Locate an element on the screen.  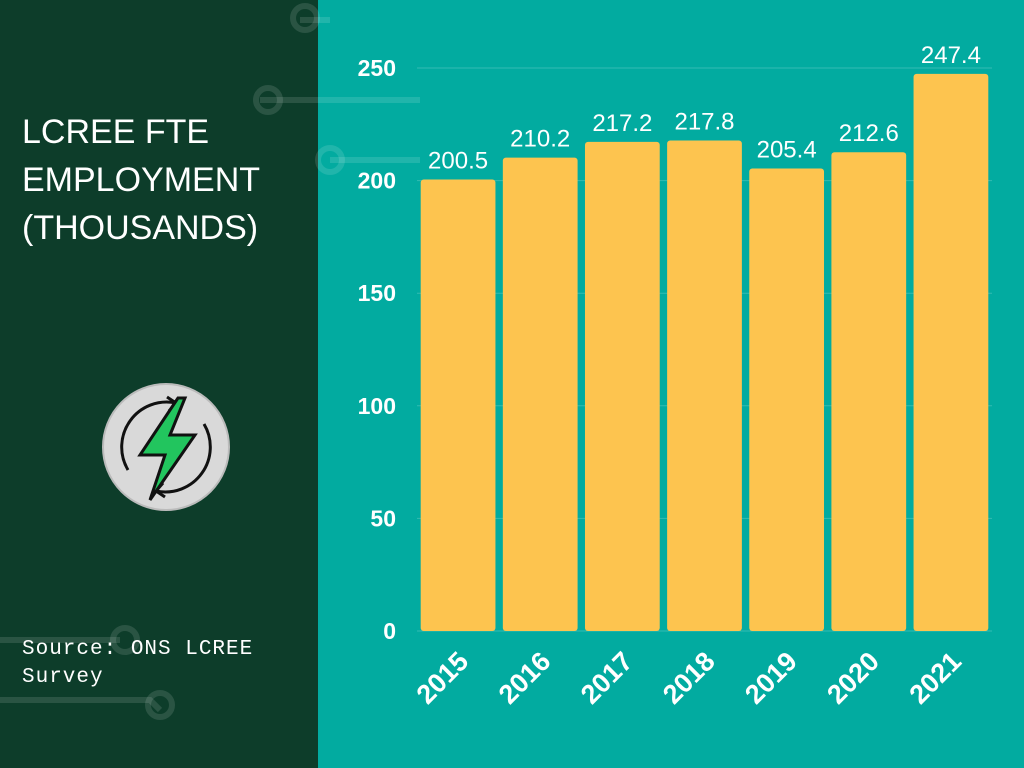
icon is located at coordinates (166, 447).